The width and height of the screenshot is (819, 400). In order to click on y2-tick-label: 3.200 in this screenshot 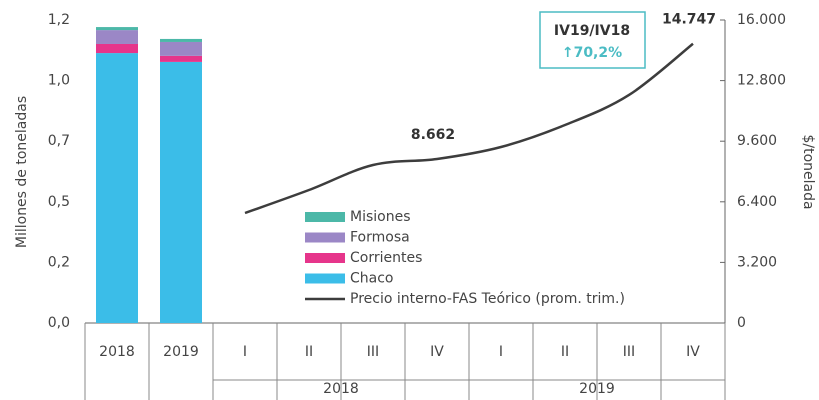, I will do `click(757, 262)`.